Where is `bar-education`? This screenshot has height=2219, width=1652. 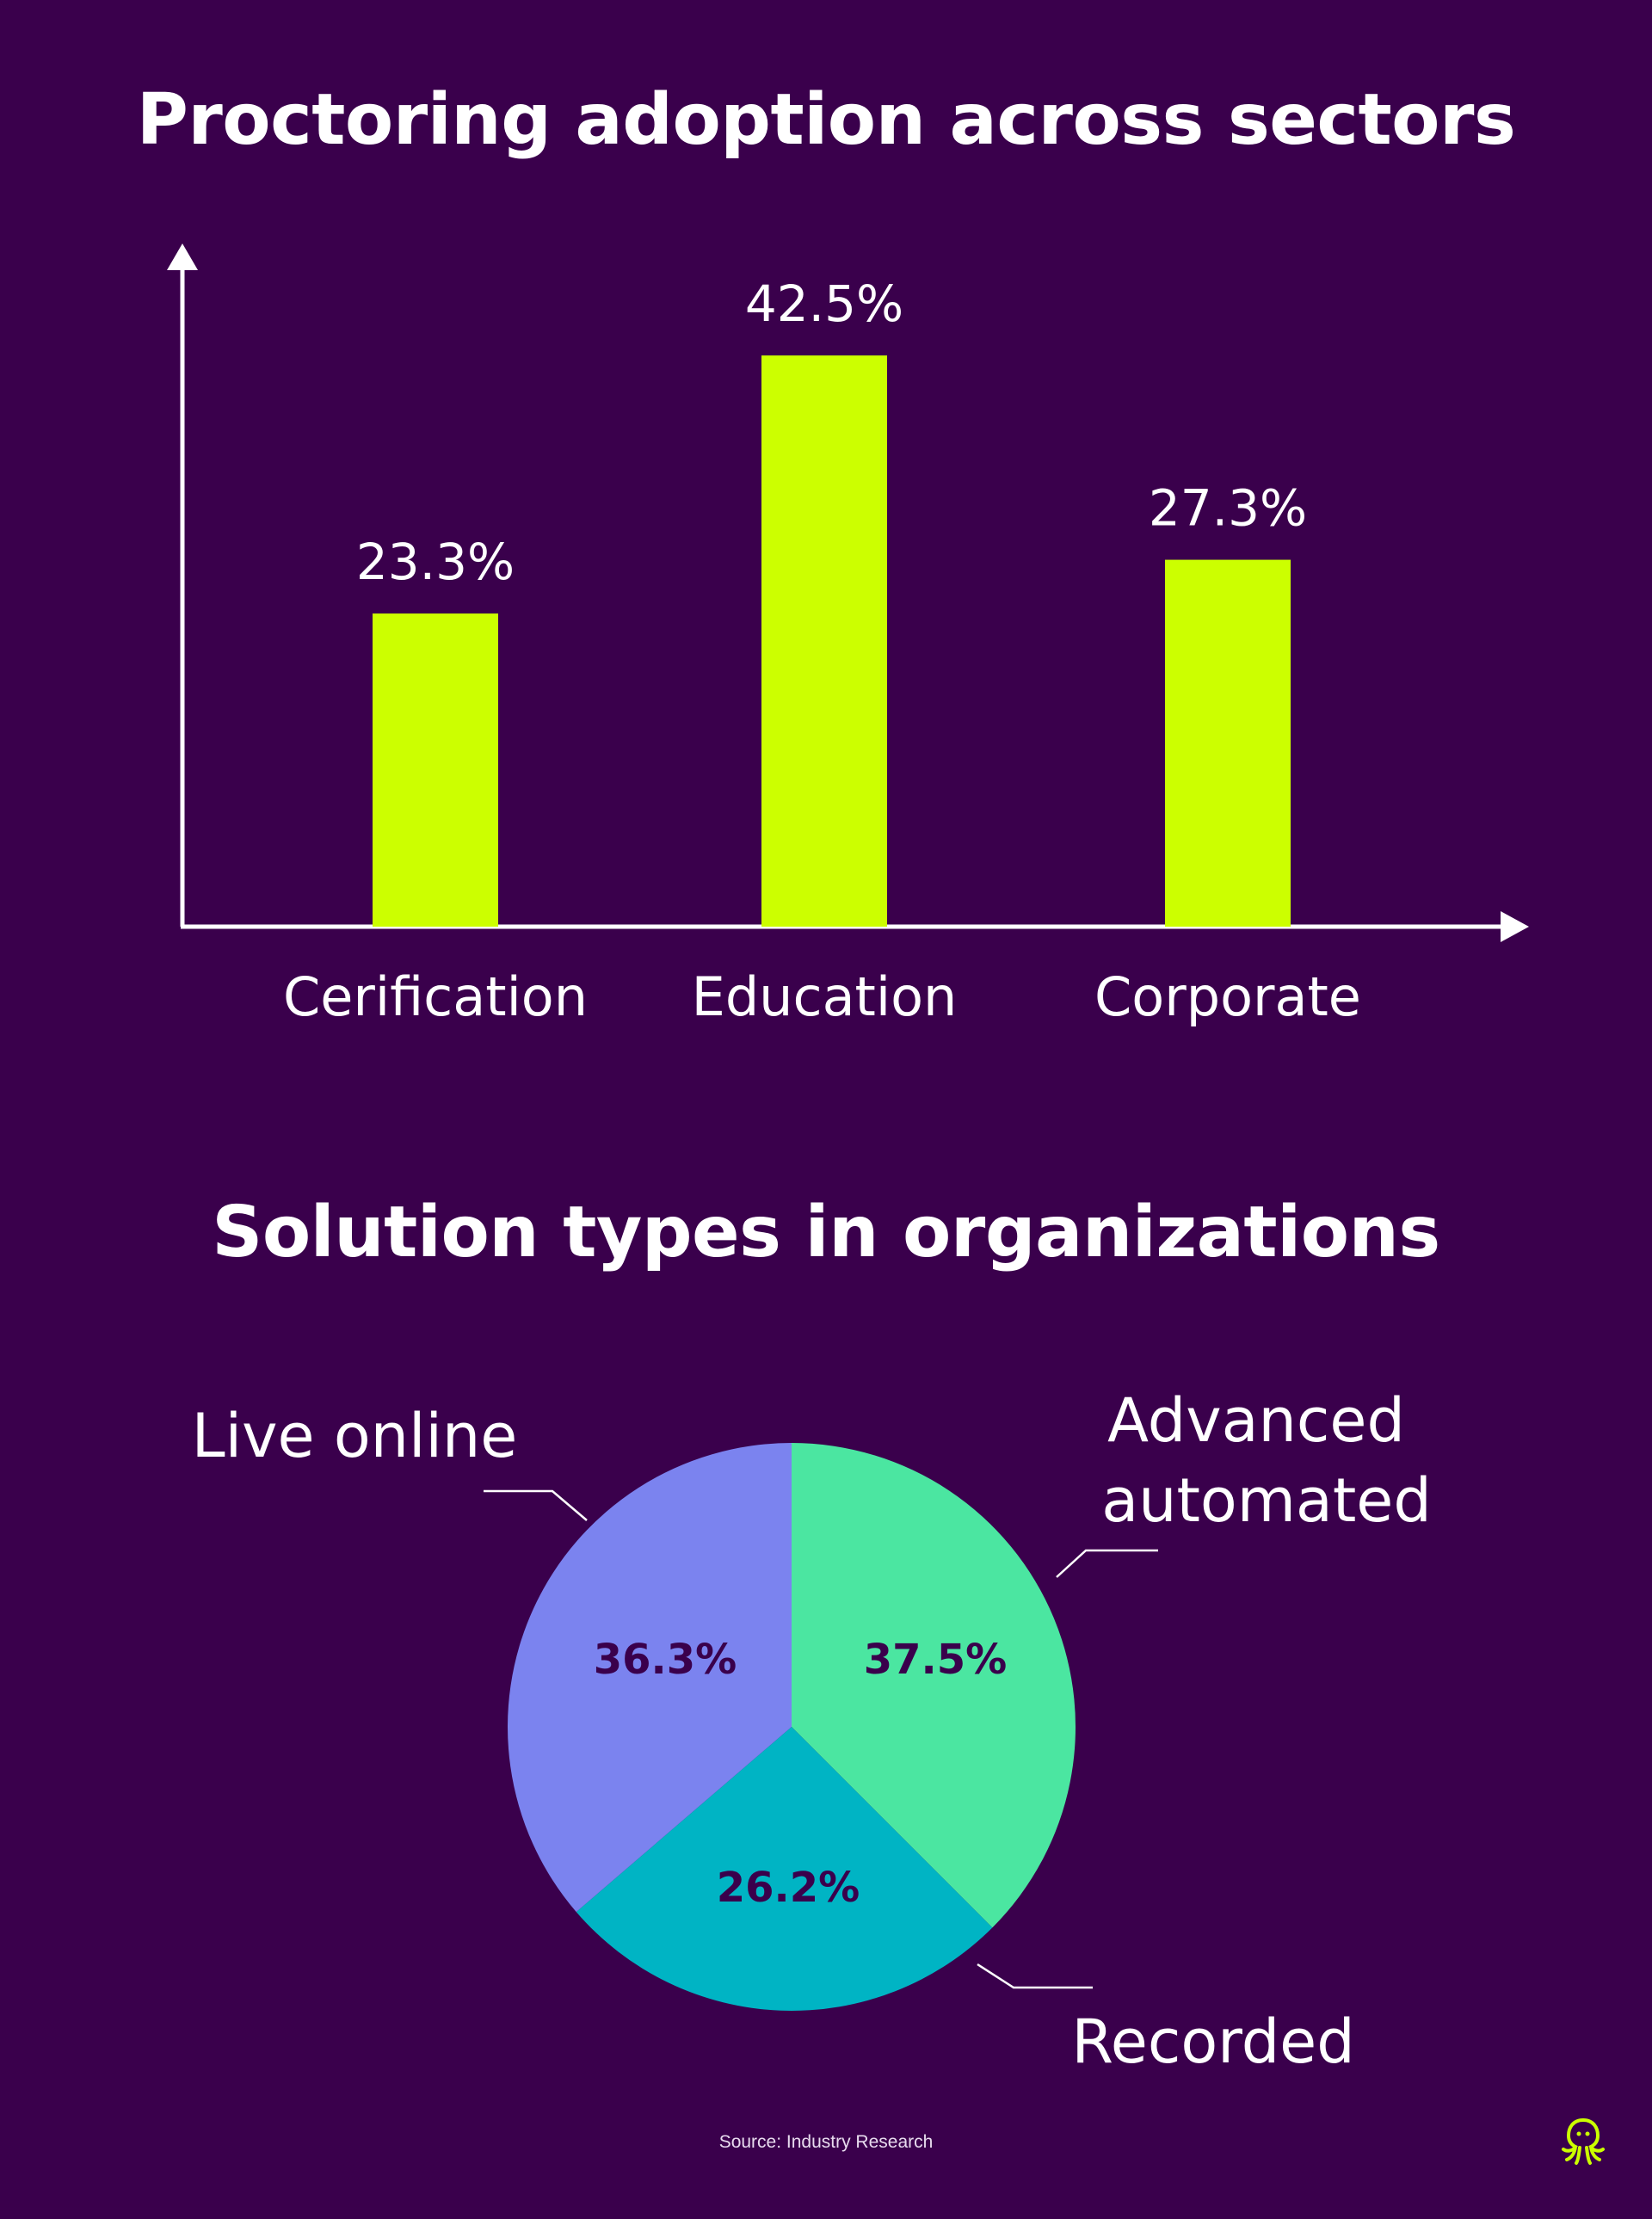
bar-education is located at coordinates (824, 641).